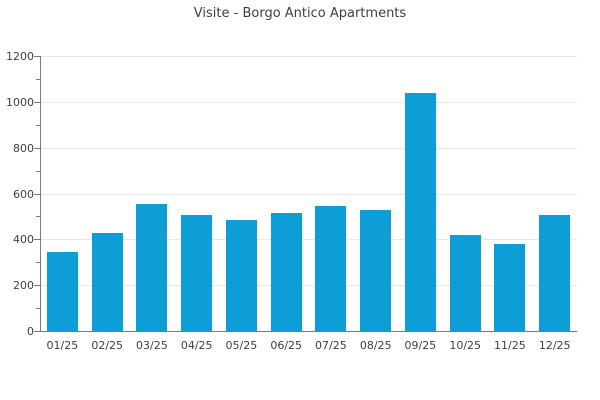 The image size is (600, 400). I want to click on x-tick-label: 02/25, so click(107, 345).